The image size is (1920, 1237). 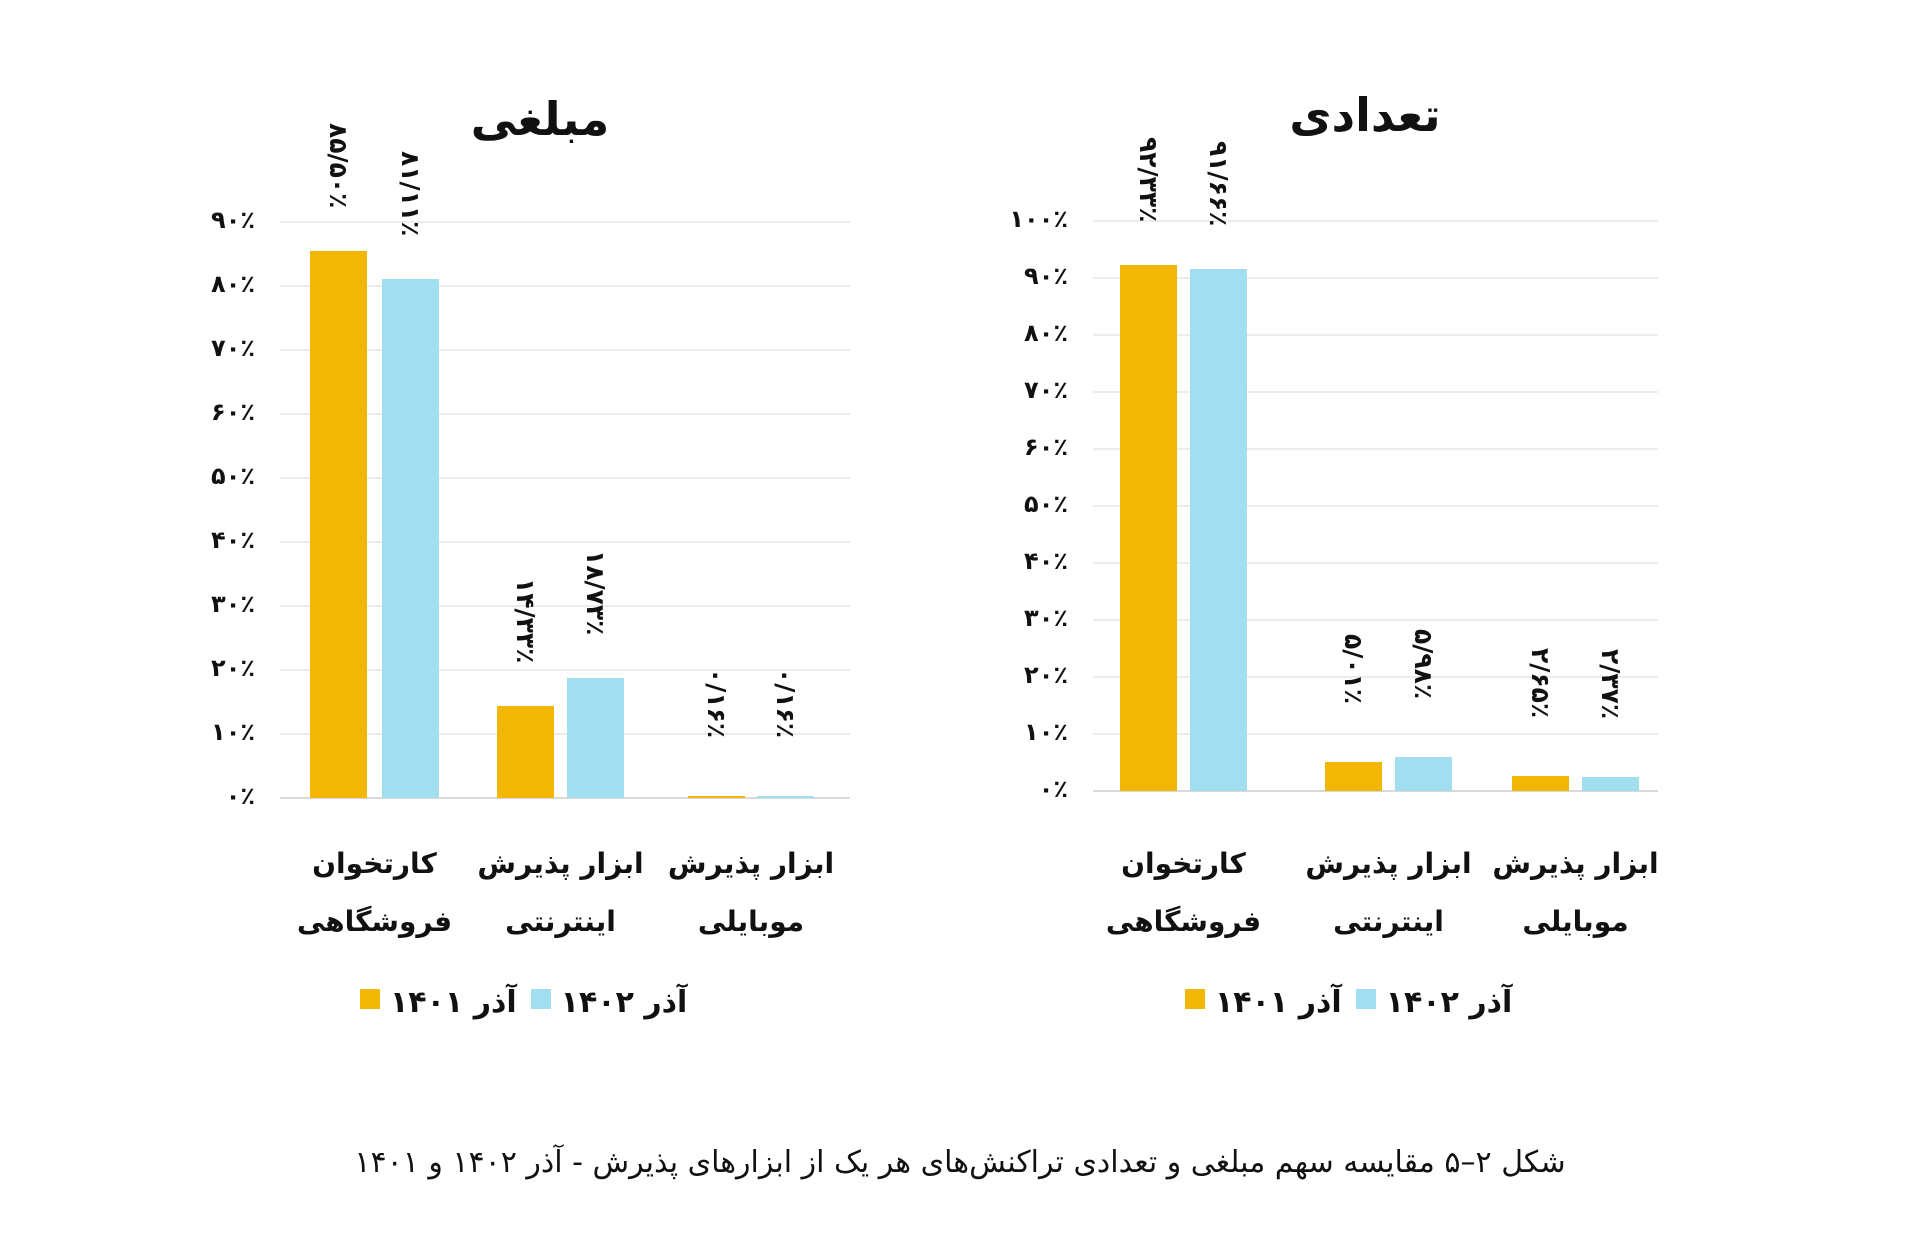 What do you see at coordinates (1038, 219) in the screenshot?
I see `y-tick-label: ۱۰۰٪` at bounding box center [1038, 219].